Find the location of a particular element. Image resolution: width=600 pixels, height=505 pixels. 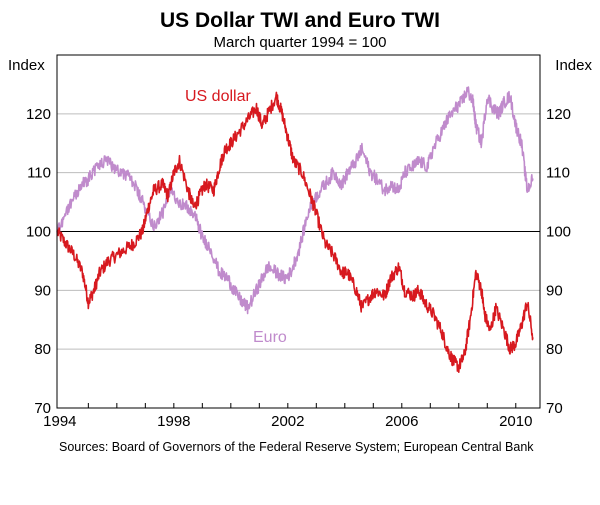

x-tick-2002: 2002 is located at coordinates (287, 421).